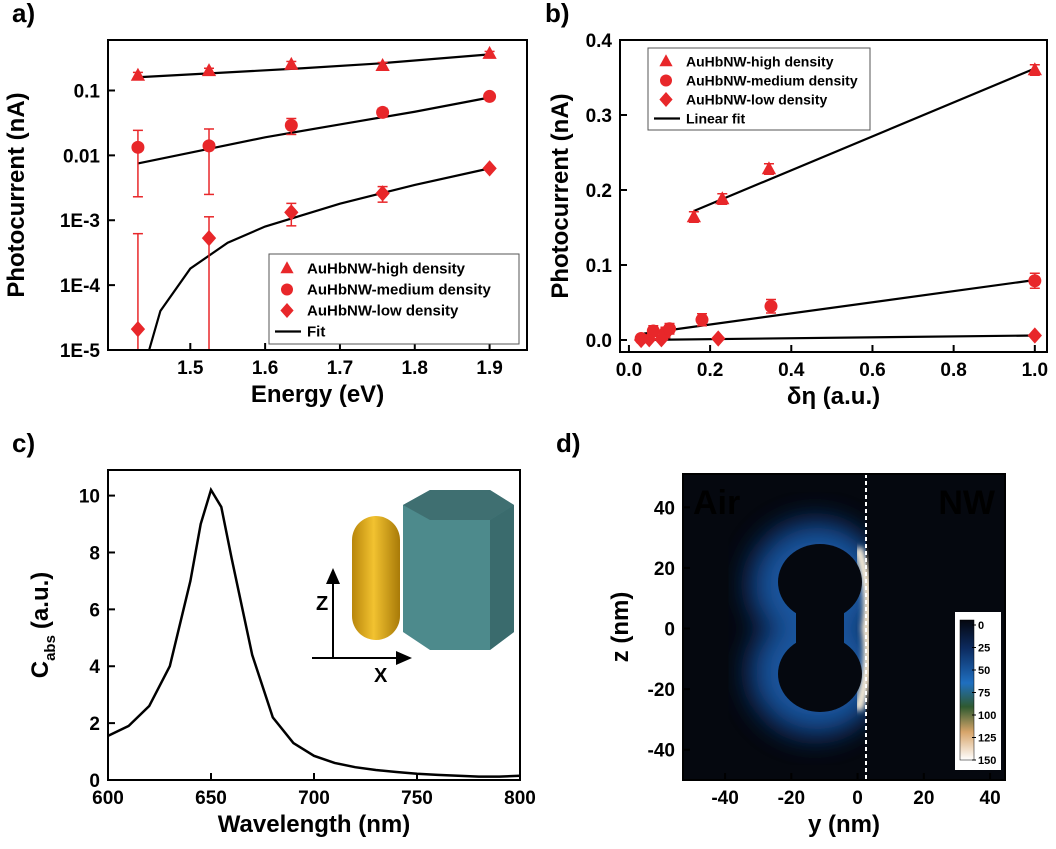 Image resolution: width=1056 pixels, height=849 pixels. I want to click on x-tick-label: 1.8, so click(415, 368).